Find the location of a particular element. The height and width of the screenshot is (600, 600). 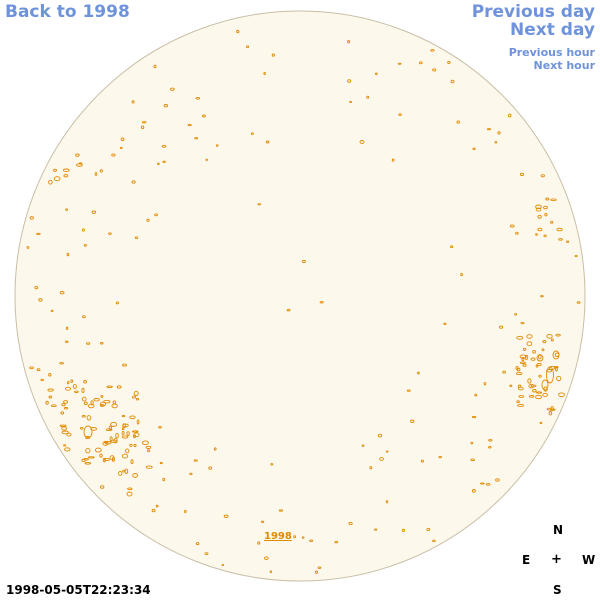

compass-south: S is located at coordinates (557, 590).